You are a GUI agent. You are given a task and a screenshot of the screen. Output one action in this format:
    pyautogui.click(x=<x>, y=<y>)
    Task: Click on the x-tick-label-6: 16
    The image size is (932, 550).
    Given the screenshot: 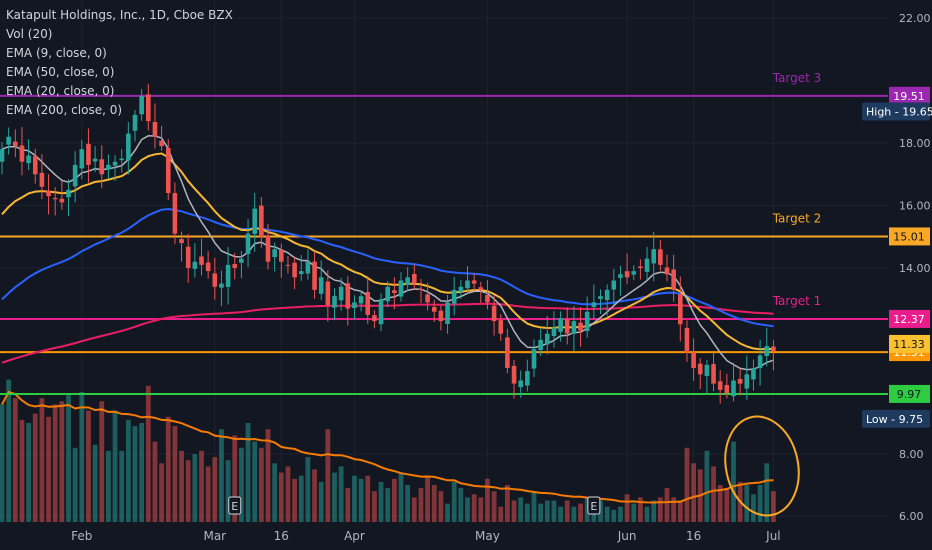 What is the action you would take?
    pyautogui.click(x=693, y=536)
    